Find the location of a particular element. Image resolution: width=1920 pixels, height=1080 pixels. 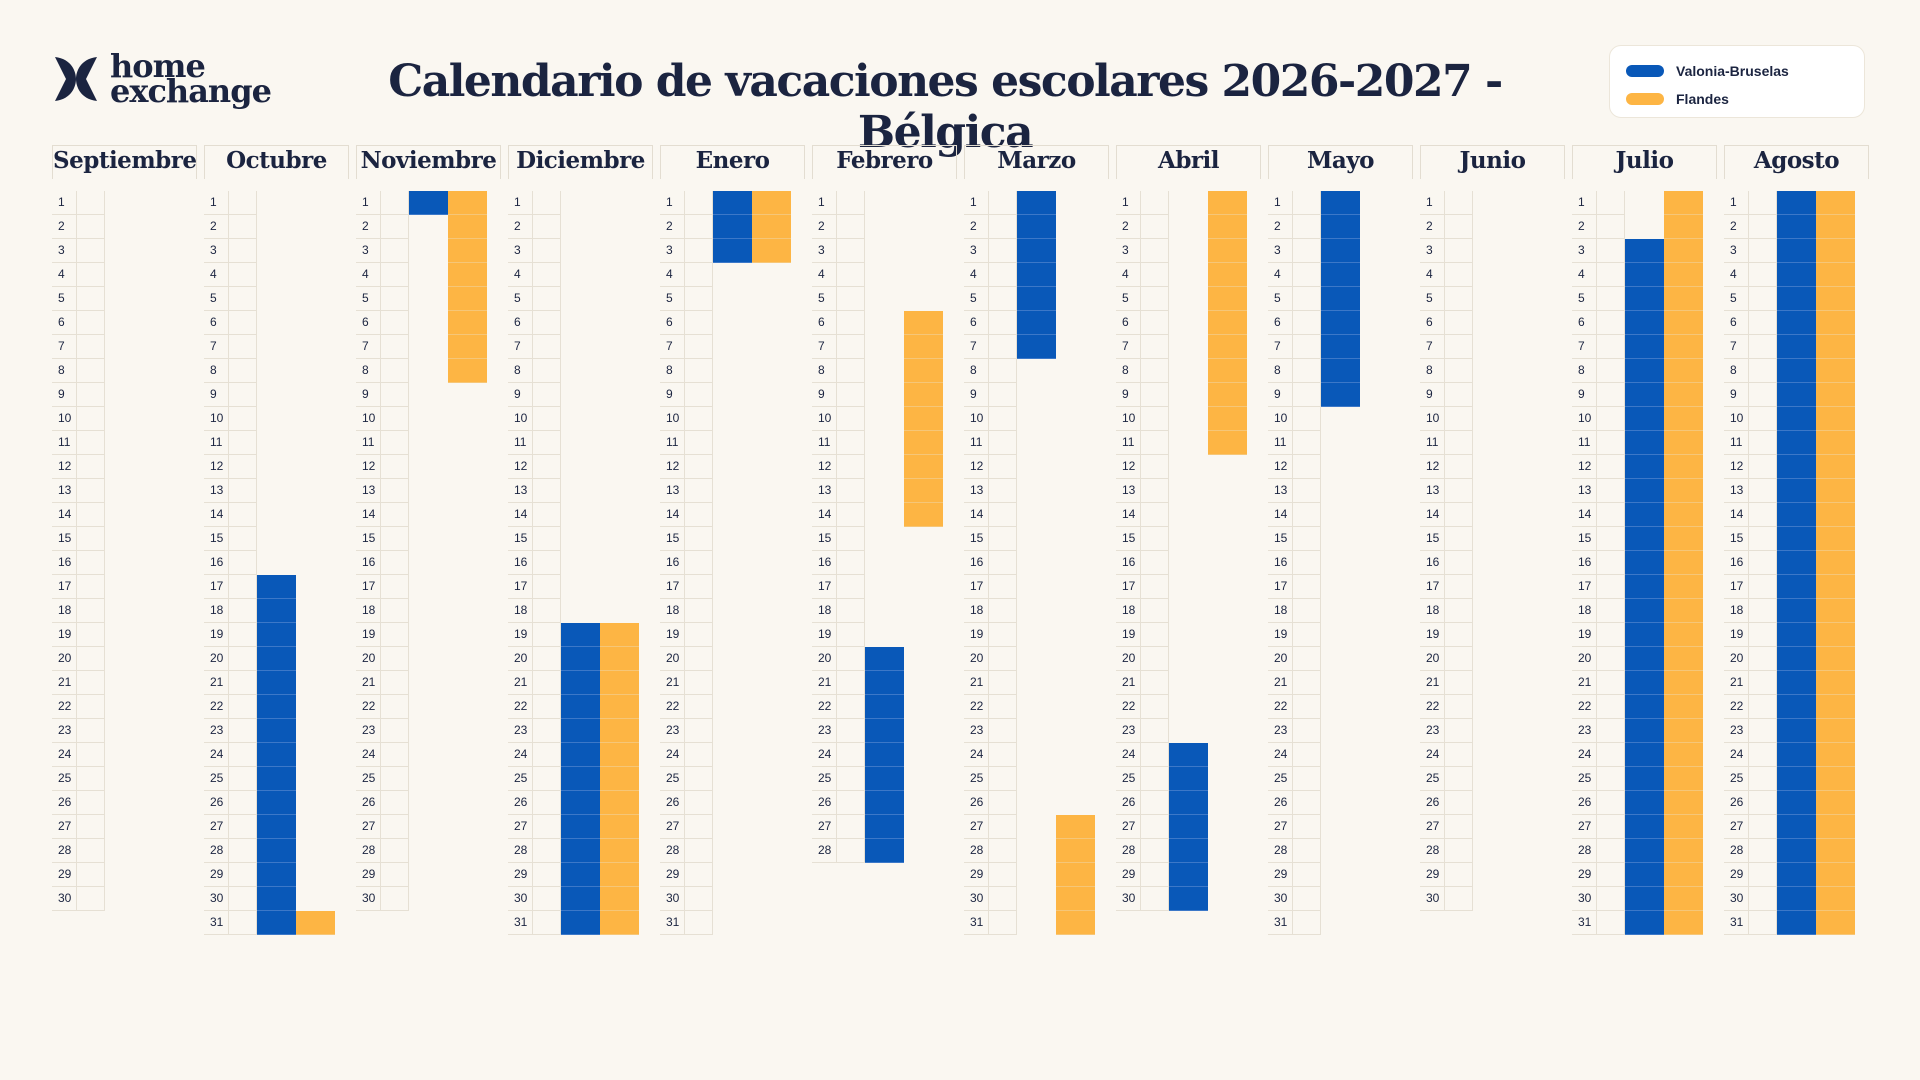

day-number: 31 is located at coordinates (1280, 923).